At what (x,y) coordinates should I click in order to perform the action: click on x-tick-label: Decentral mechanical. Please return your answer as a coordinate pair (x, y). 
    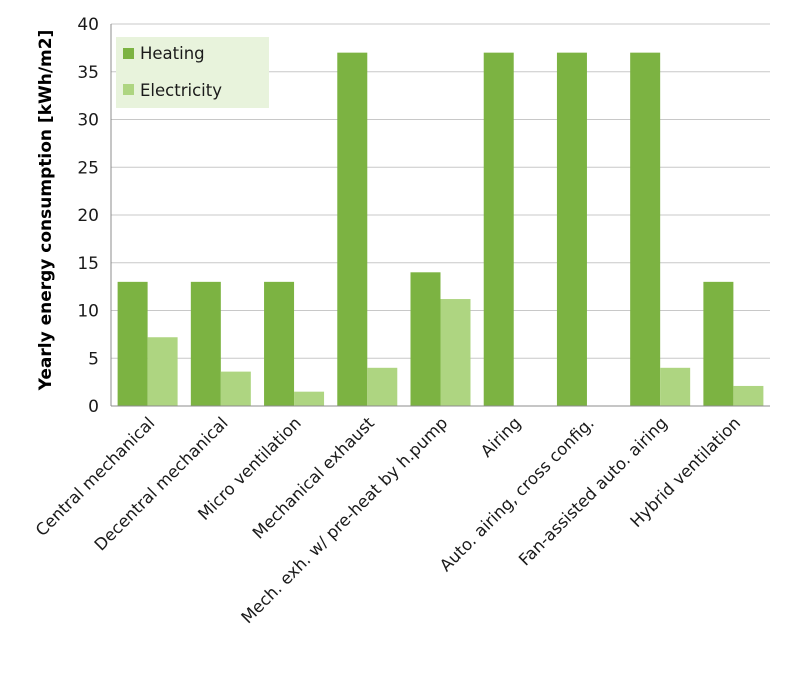
    Looking at the image, I should click on (161, 483).